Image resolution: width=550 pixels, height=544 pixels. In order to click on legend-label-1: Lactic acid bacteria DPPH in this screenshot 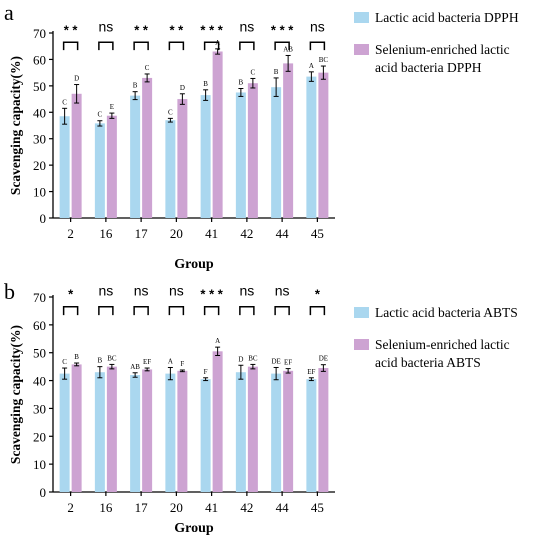, I will do `click(447, 17)`.